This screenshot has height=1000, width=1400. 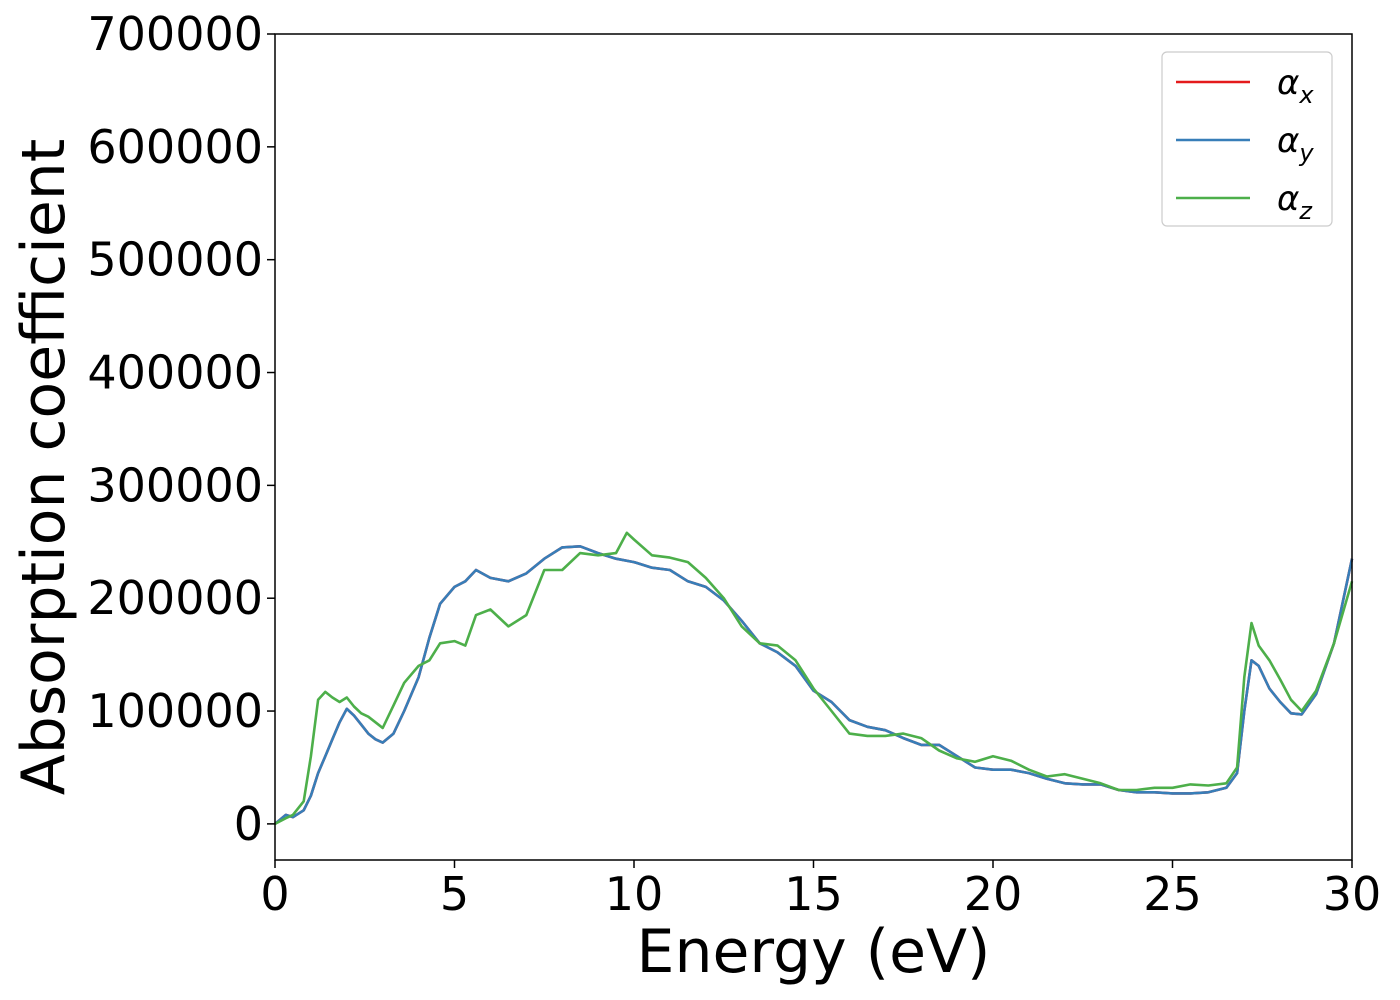 I want to click on y-tick-label: 700000, so click(x=175, y=34).